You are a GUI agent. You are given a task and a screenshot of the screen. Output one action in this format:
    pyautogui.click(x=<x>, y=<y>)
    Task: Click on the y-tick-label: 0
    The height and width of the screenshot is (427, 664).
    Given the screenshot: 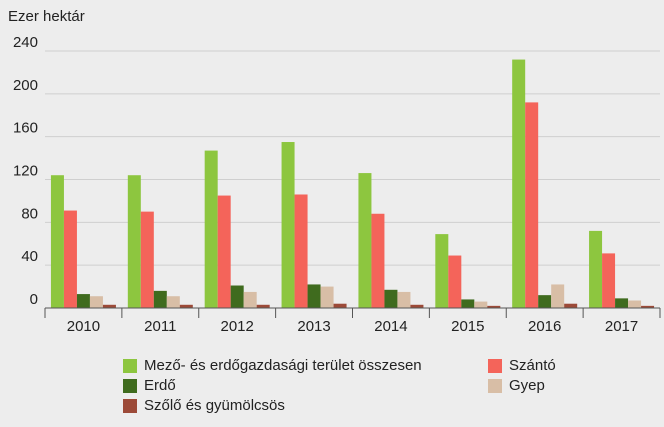 What is the action you would take?
    pyautogui.click(x=34, y=299)
    